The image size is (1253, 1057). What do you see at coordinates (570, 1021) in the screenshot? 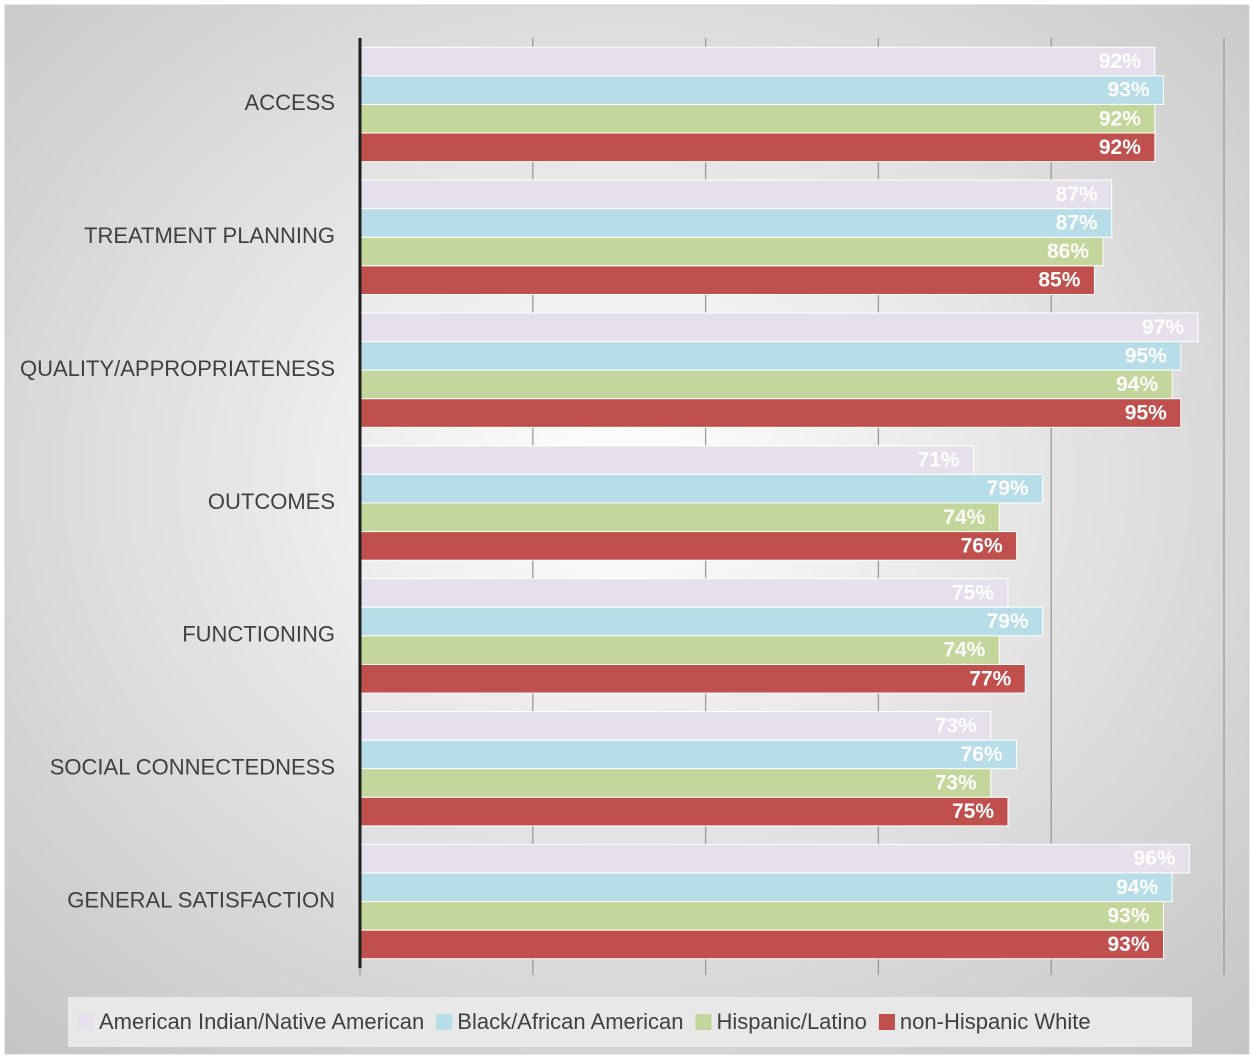
I see `legend-label: Black/African American` at bounding box center [570, 1021].